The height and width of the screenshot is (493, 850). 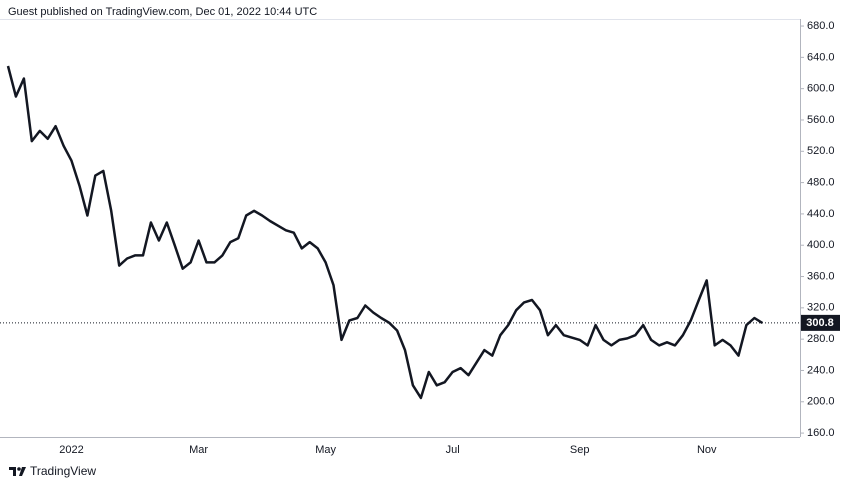 What do you see at coordinates (821, 308) in the screenshot?
I see `y-tick-label: 320.0` at bounding box center [821, 308].